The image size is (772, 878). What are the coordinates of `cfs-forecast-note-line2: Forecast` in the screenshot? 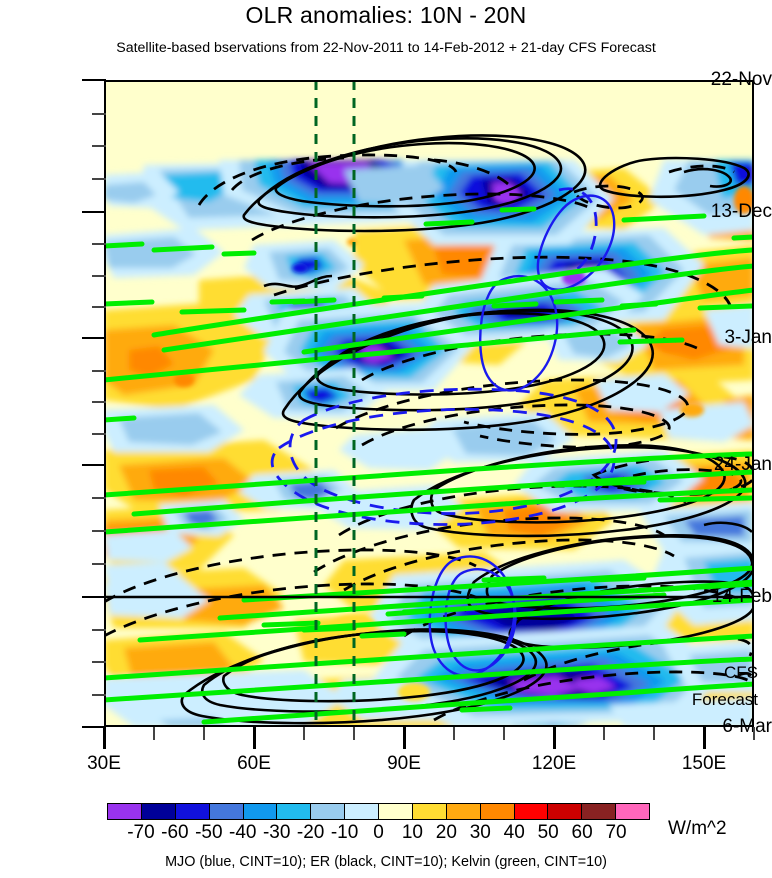 It's located at (724, 699).